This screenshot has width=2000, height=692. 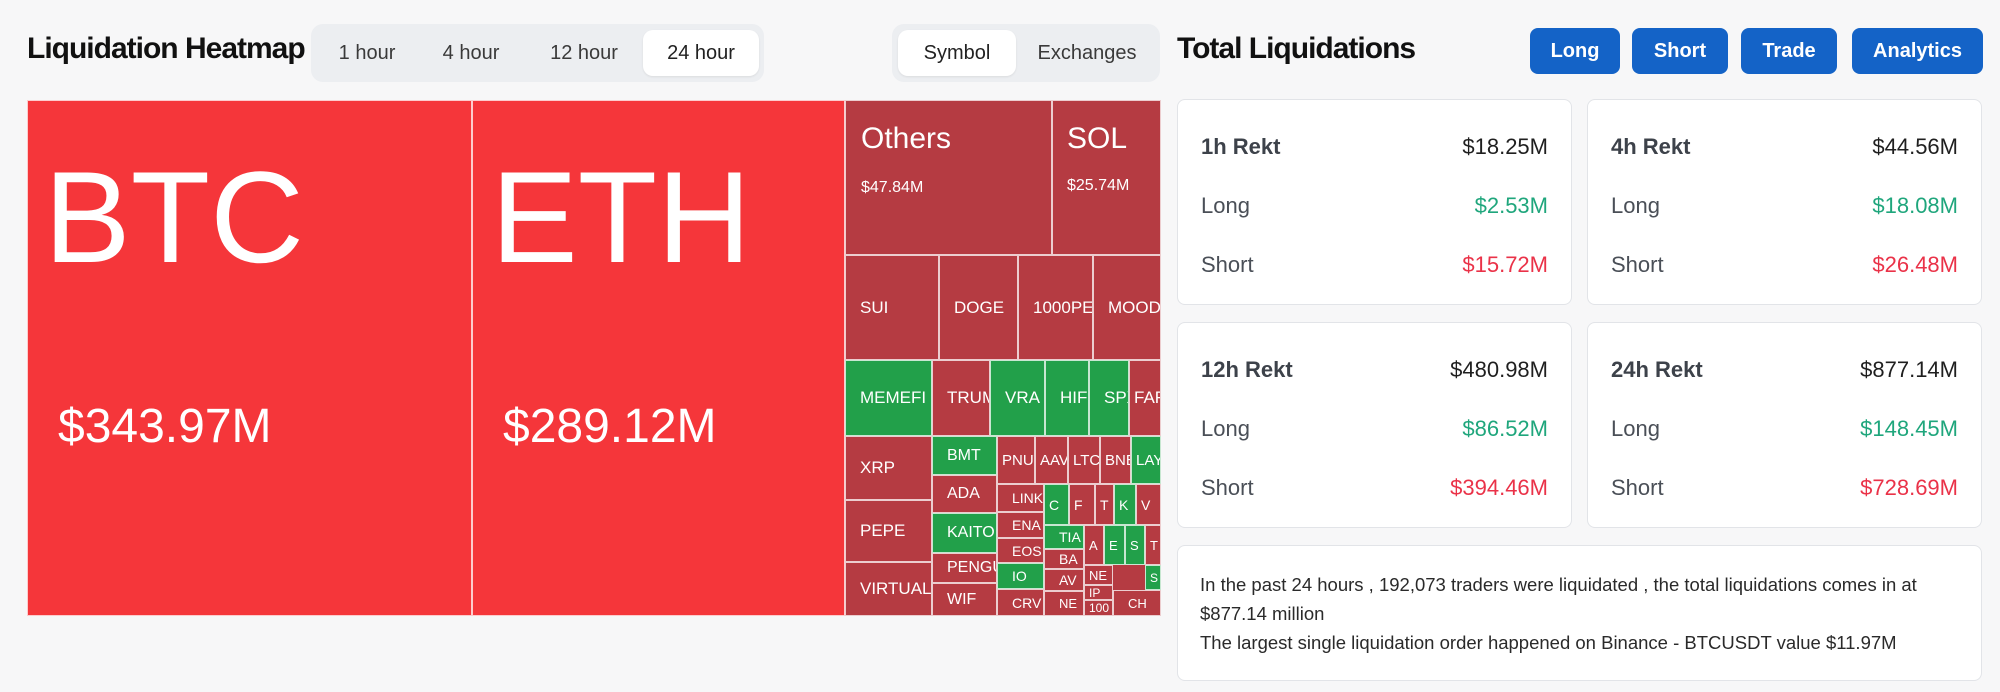 I want to click on tile-symbol: E, so click(x=1113, y=545).